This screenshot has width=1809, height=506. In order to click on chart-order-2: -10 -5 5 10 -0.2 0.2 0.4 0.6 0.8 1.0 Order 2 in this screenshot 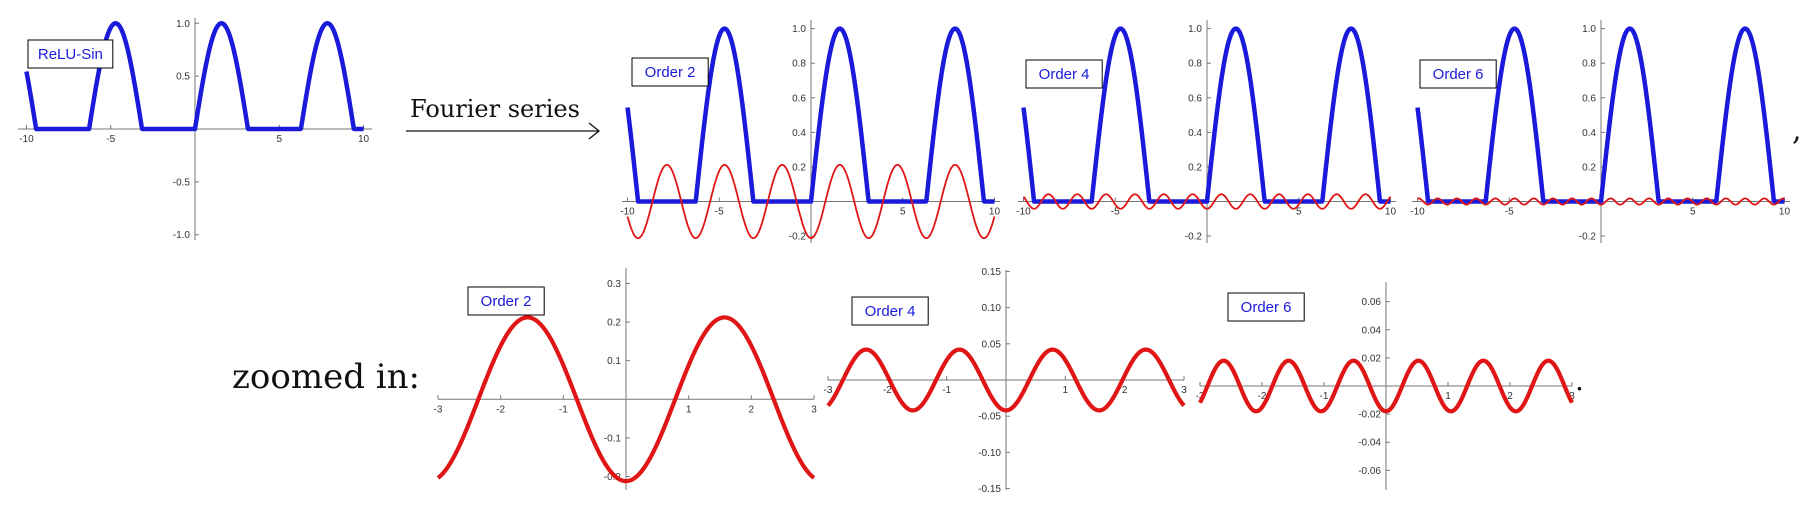, I will do `click(810, 131)`.